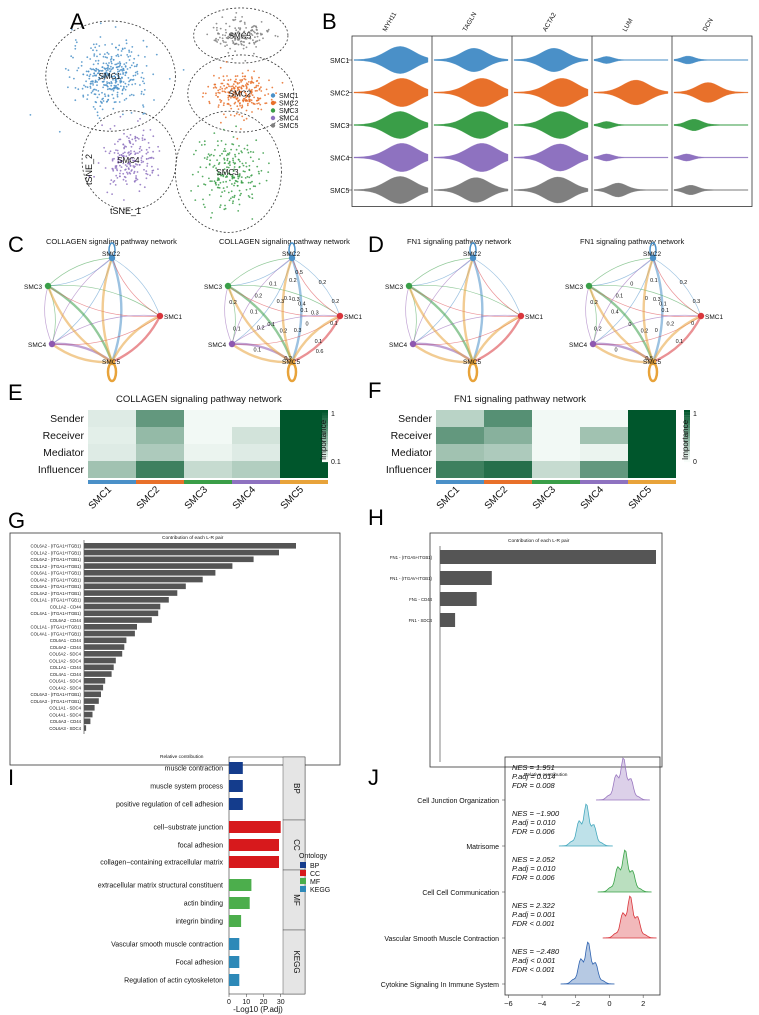 This screenshot has height=1015, width=759. What do you see at coordinates (240, 36) in the screenshot?
I see `cluster-label: SMC5` at bounding box center [240, 36].